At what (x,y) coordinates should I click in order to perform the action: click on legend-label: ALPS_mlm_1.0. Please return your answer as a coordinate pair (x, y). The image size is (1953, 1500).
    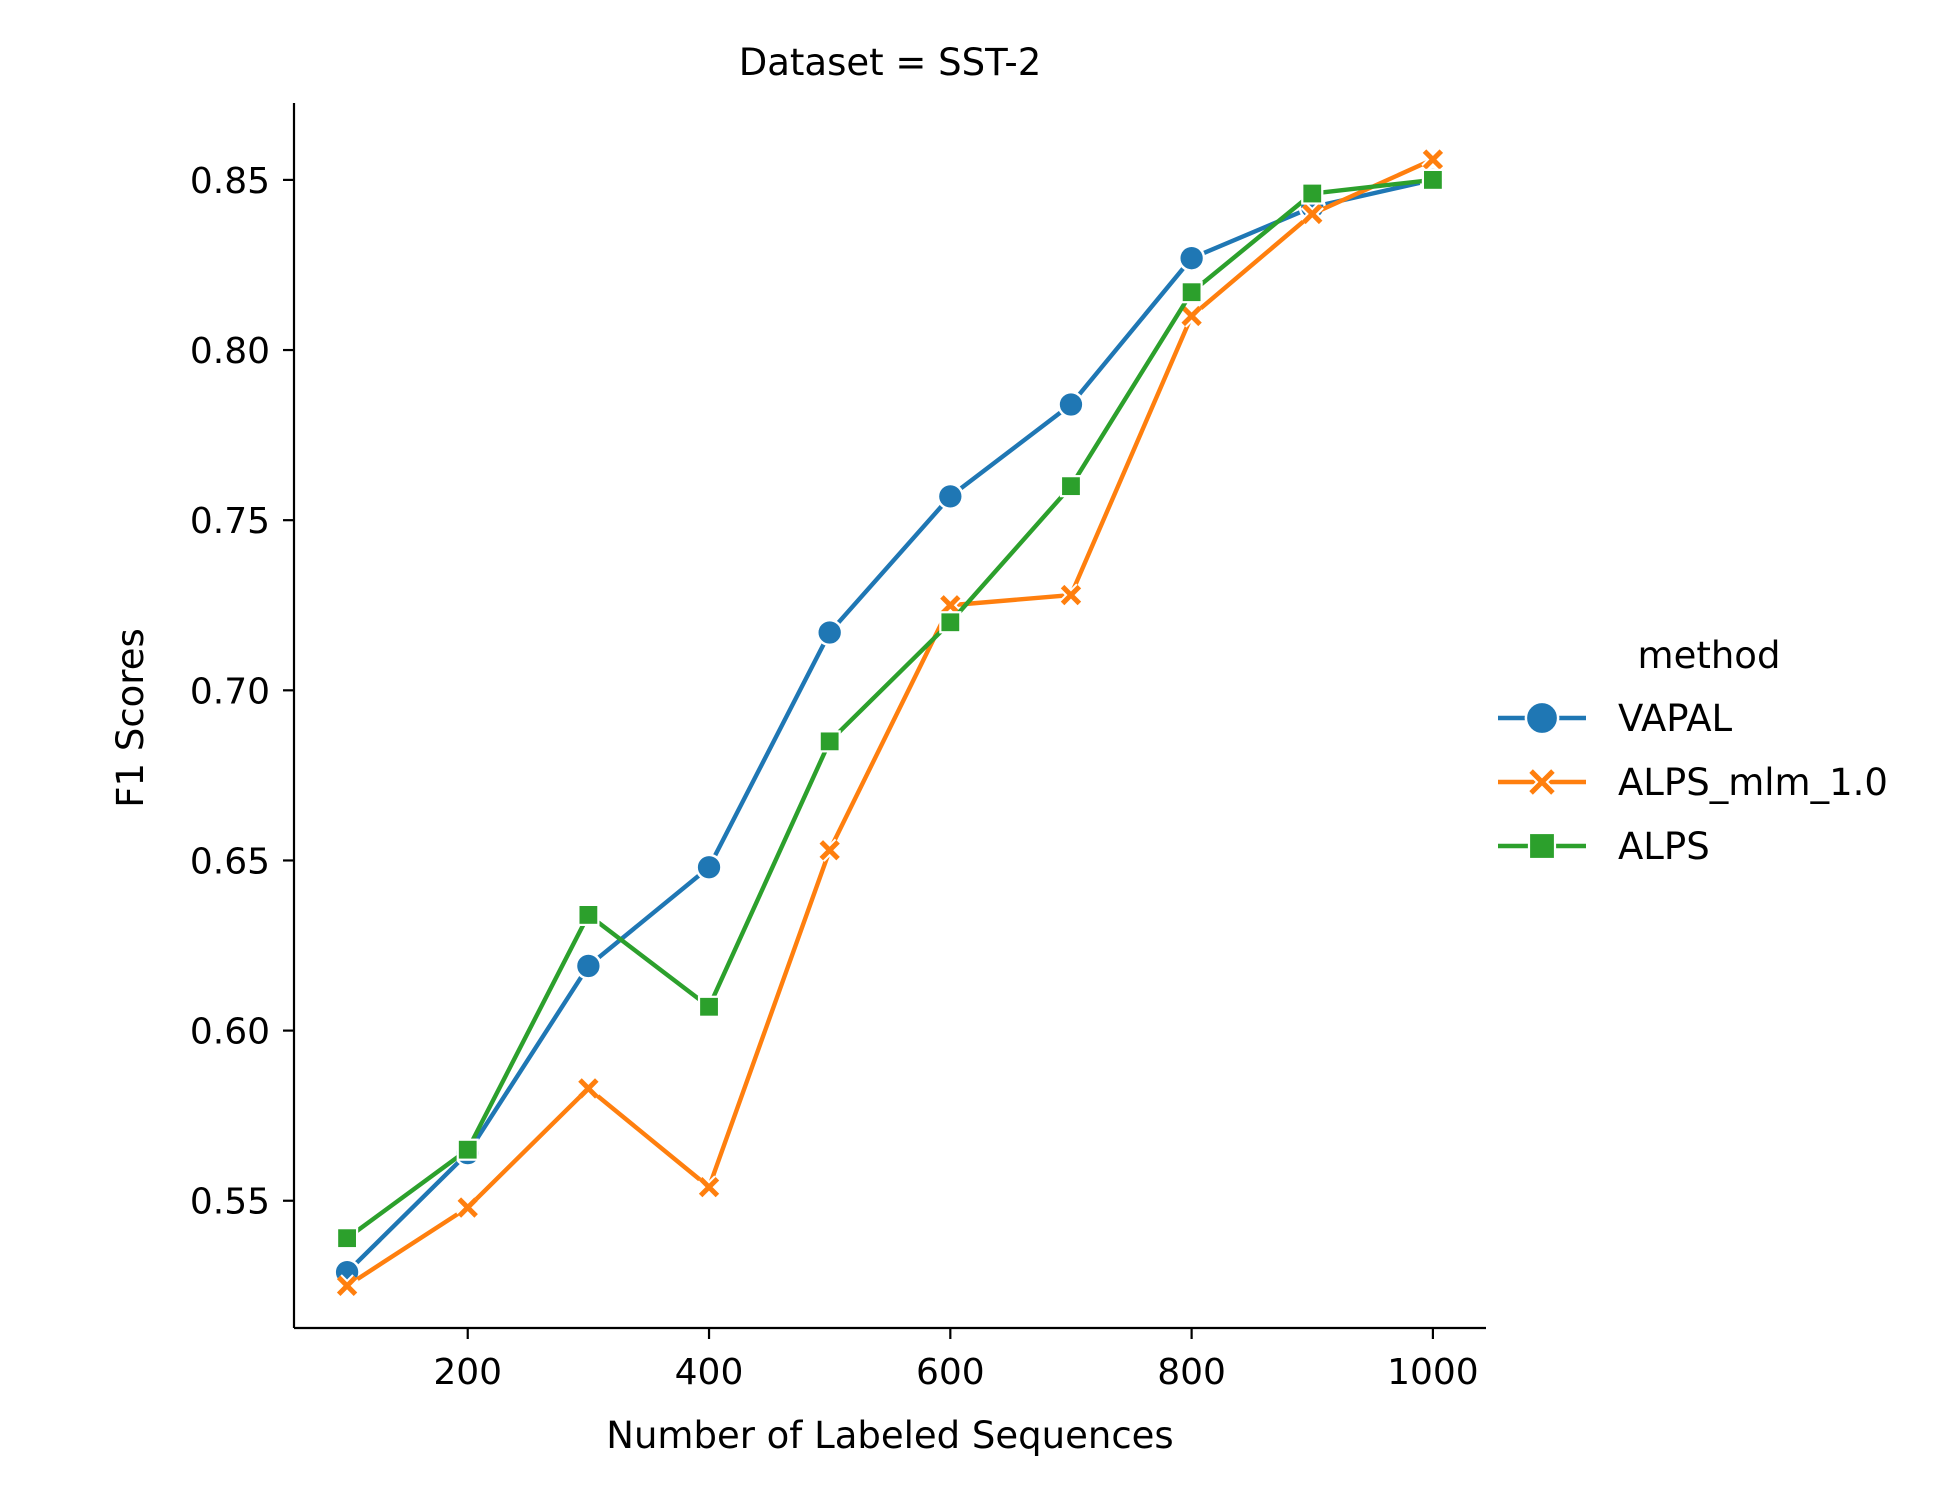
    Looking at the image, I should click on (1753, 782).